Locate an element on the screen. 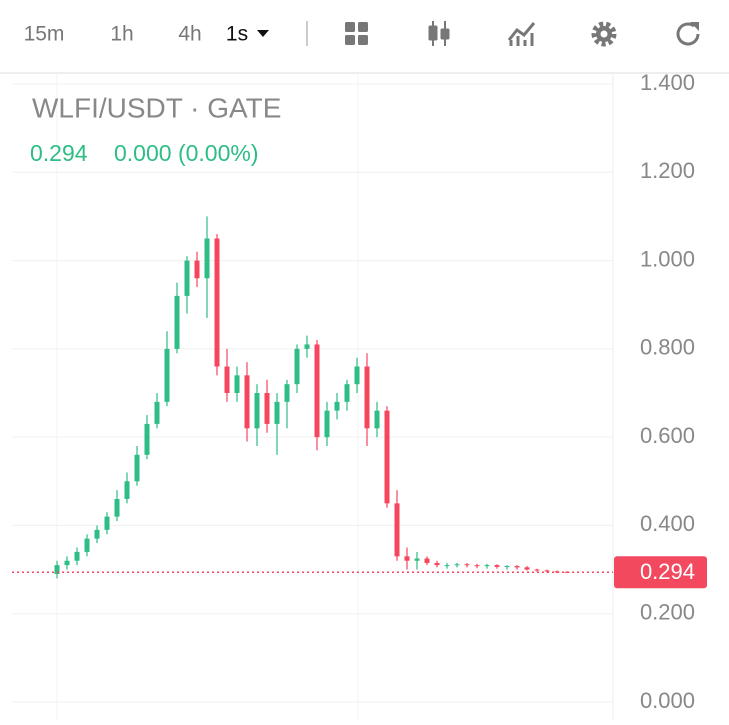  y-tick-label: 1.000 is located at coordinates (667, 258).